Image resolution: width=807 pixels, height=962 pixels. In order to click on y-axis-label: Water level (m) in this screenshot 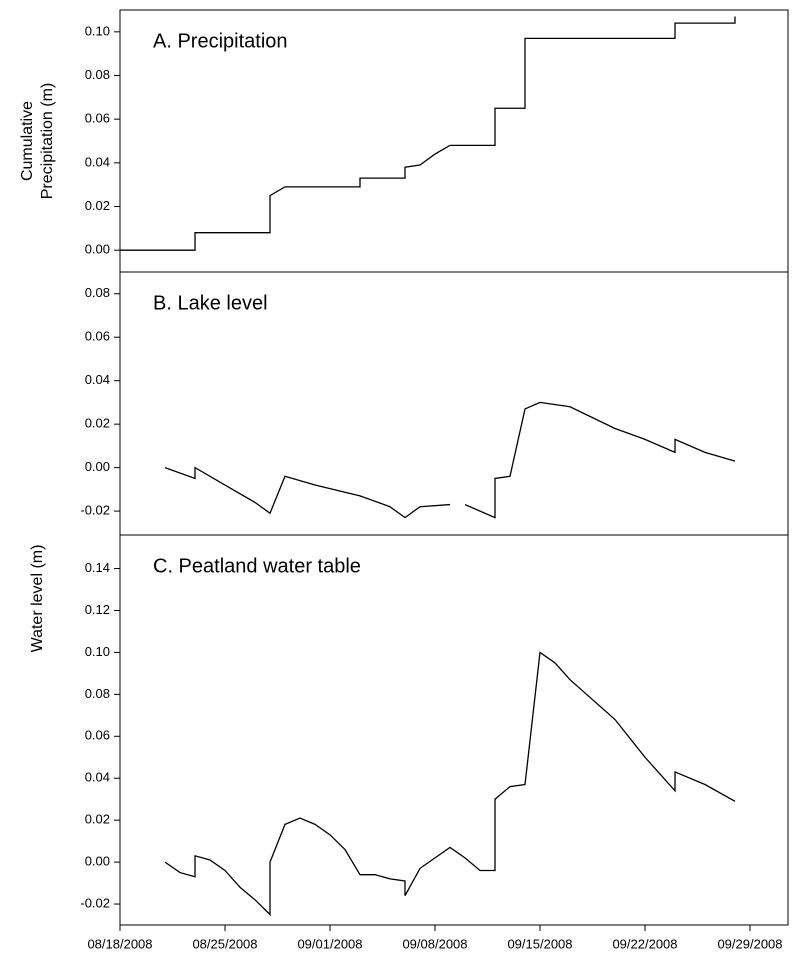, I will do `click(37, 599)`.